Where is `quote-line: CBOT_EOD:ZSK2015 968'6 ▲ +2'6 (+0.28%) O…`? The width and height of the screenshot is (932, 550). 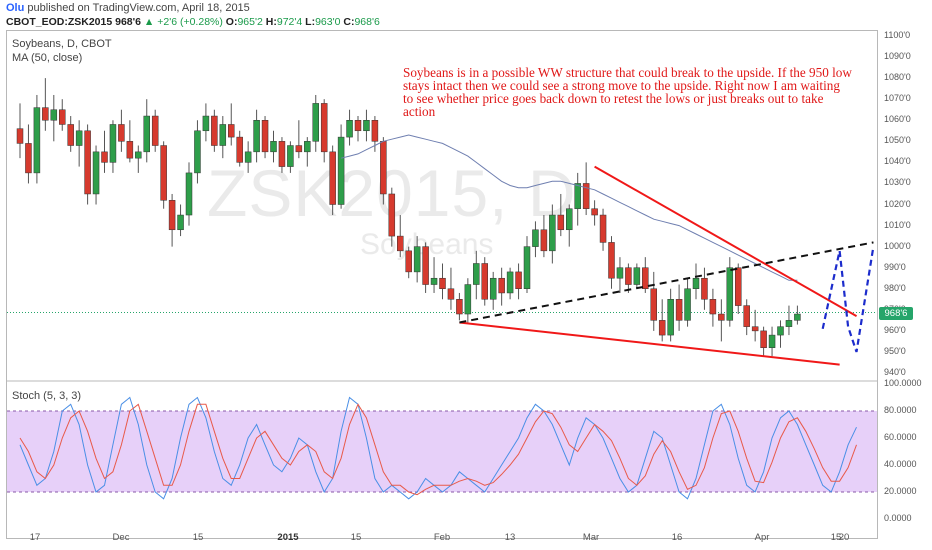 quote-line: CBOT_EOD:ZSK2015 968'6 ▲ +2'6 (+0.28%) O… is located at coordinates (193, 22).